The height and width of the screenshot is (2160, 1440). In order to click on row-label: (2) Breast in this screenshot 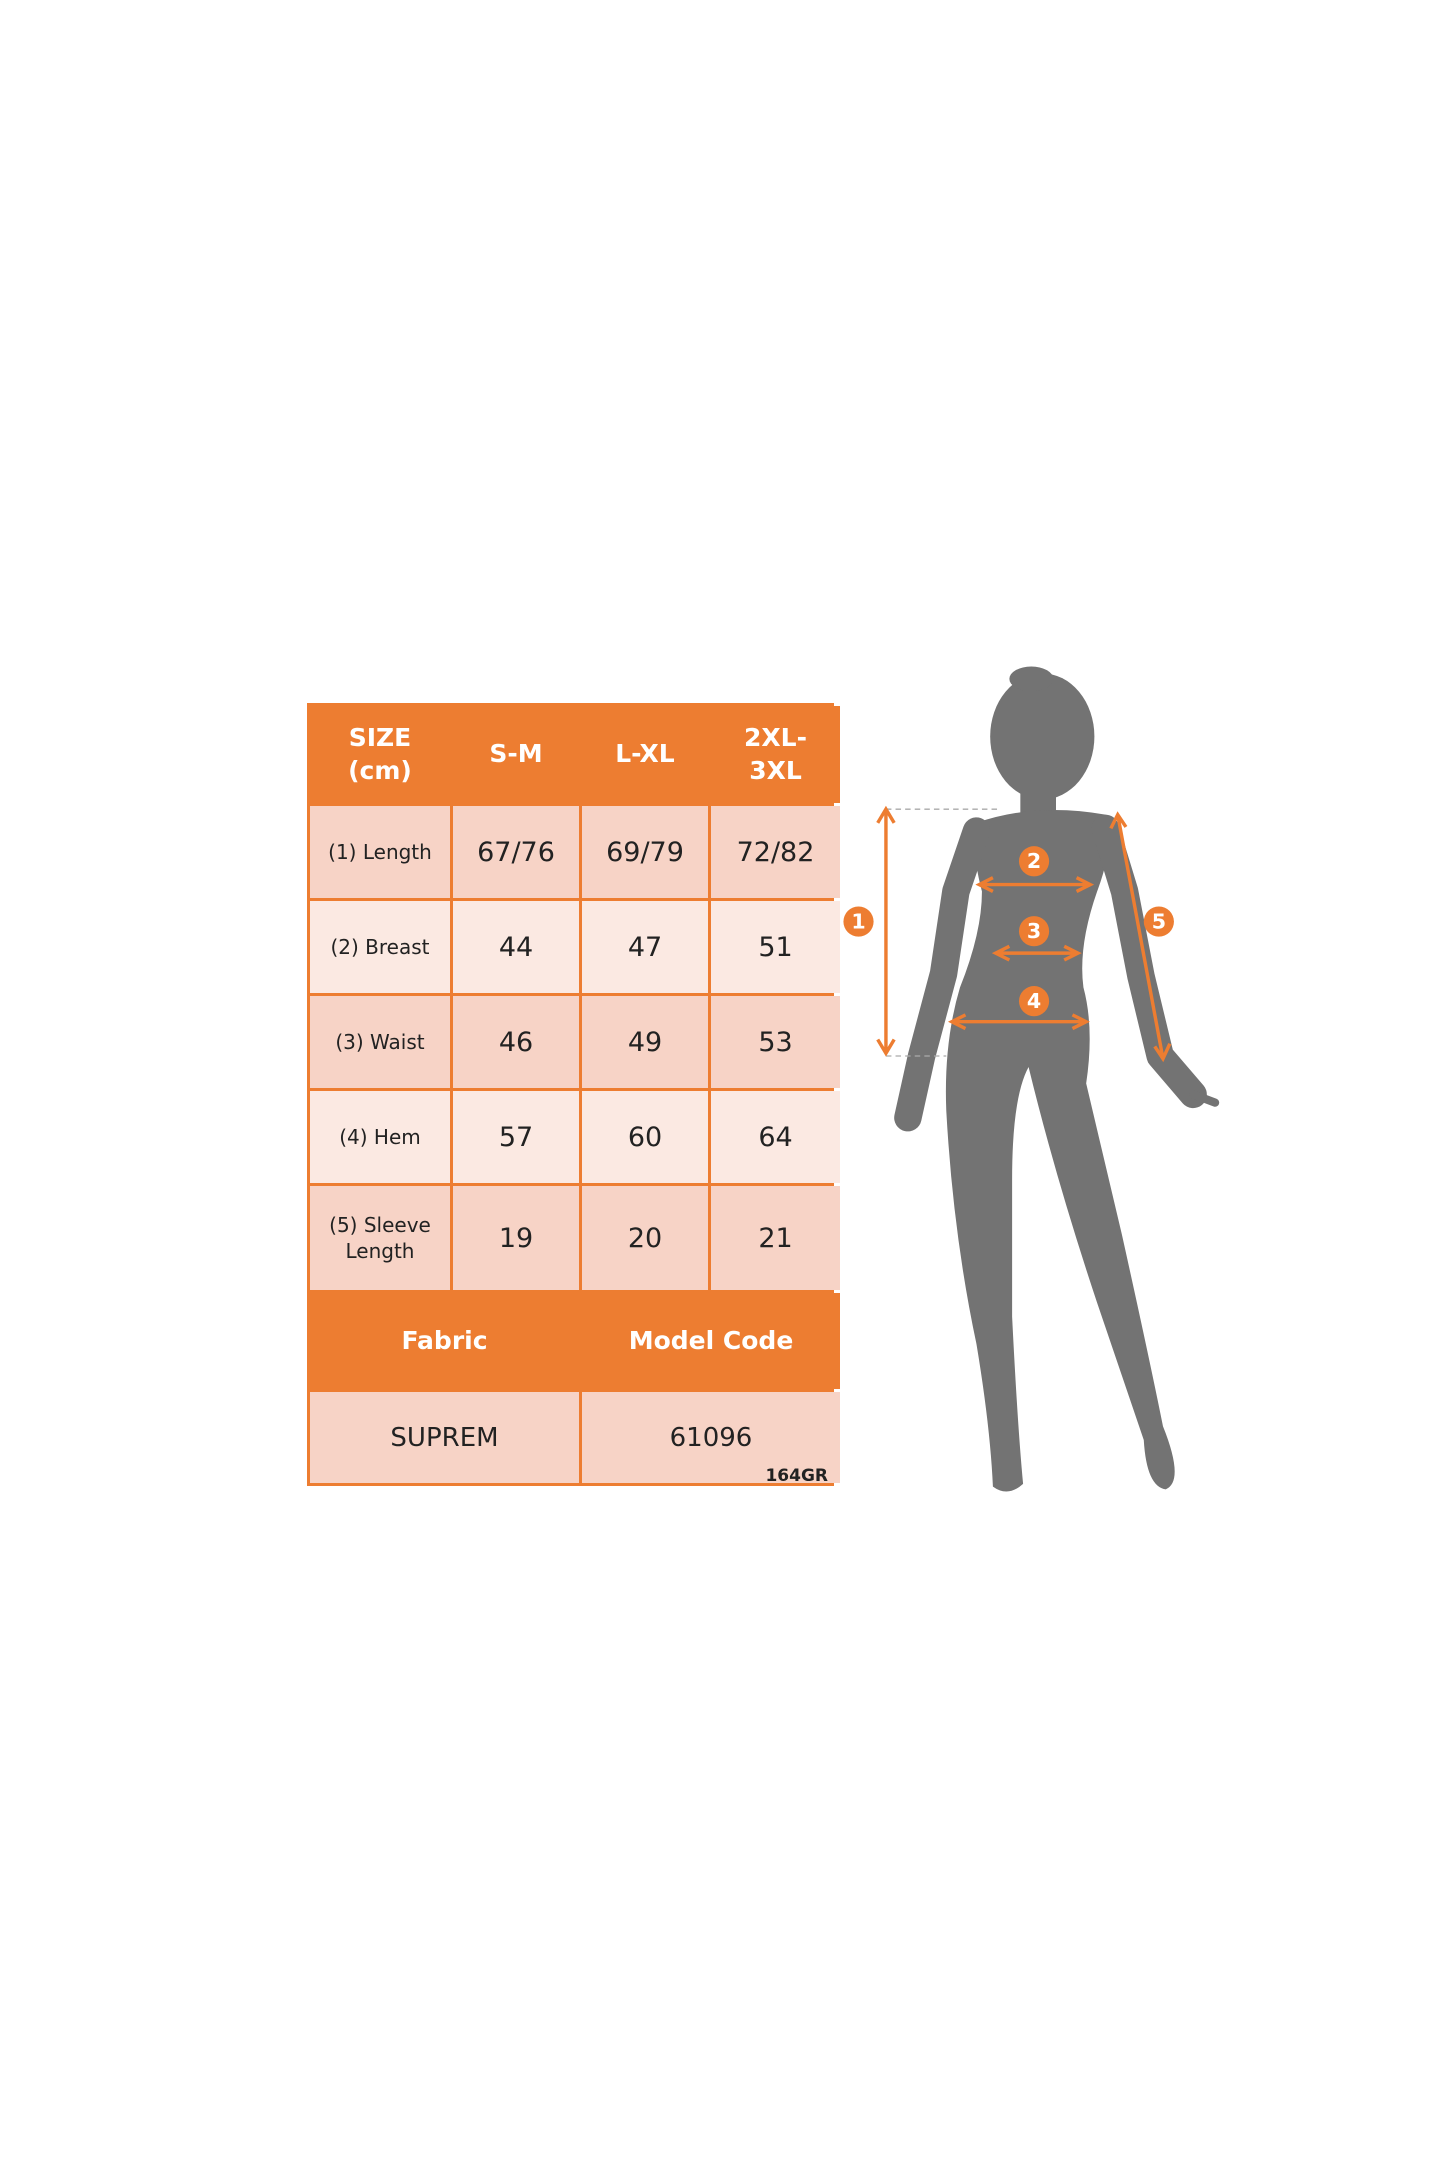, I will do `click(380, 947)`.